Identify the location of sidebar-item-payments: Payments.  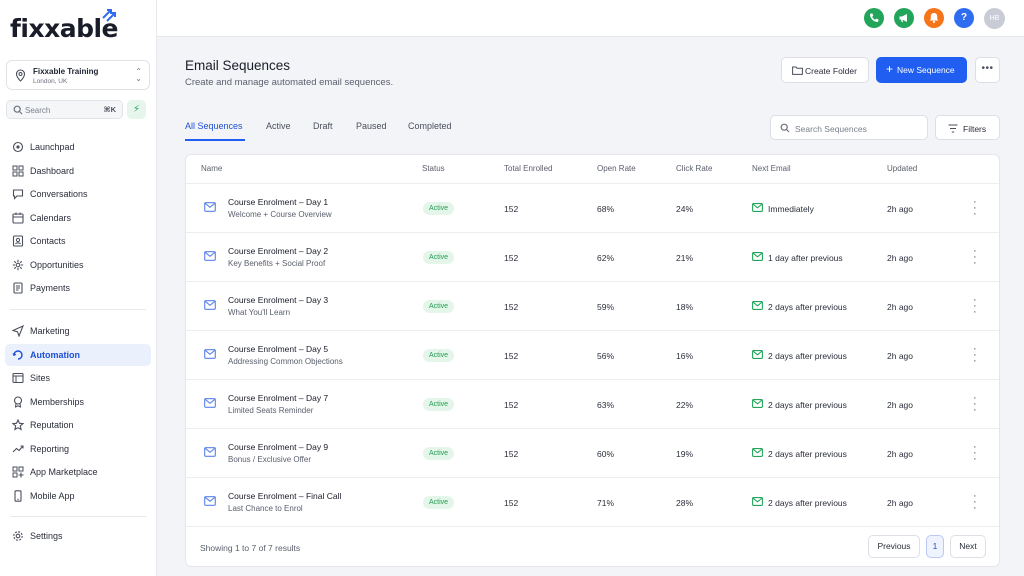
(78, 288).